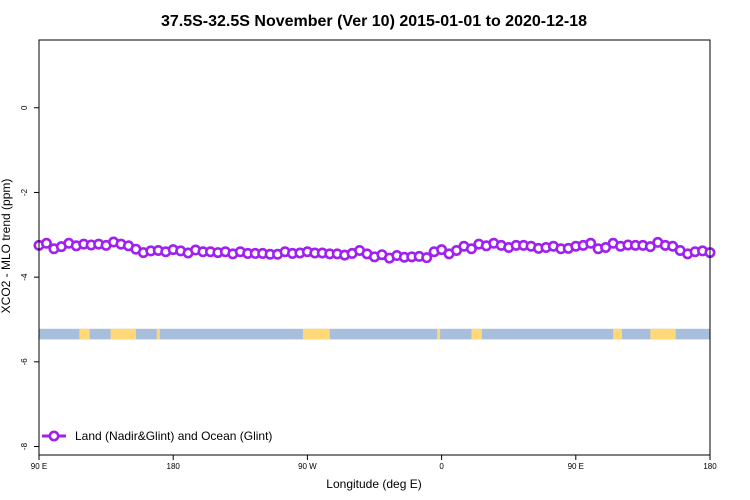 This screenshot has height=500, width=750. I want to click on land-ocean-strip, so click(374, 334).